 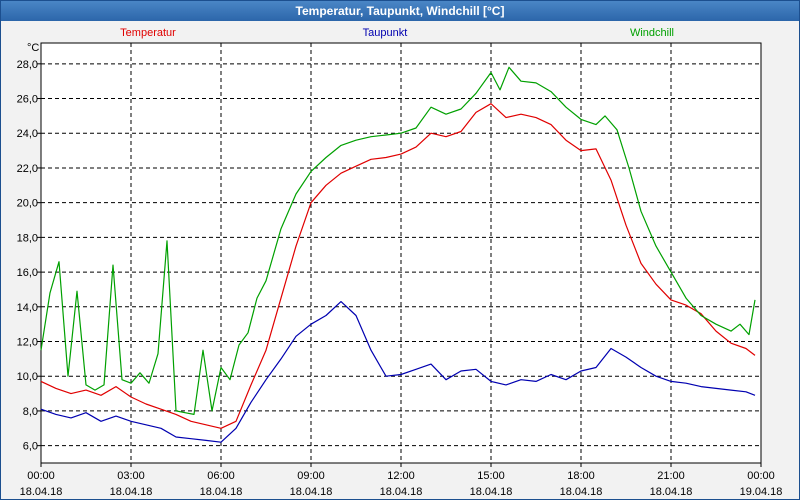 I want to click on x-tick-time-label: 15:00, so click(x=491, y=476).